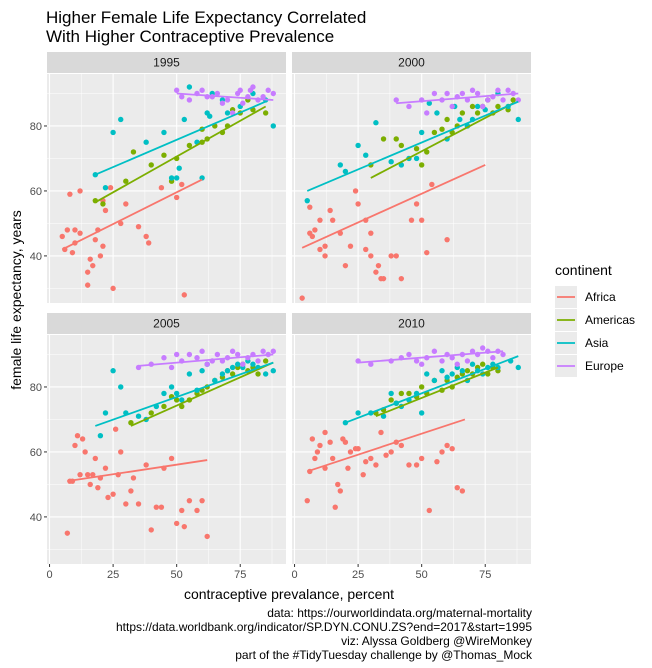 The height and width of the screenshot is (668, 652). Describe the element at coordinates (597, 343) in the screenshot. I see `legend-label: Asia` at that location.